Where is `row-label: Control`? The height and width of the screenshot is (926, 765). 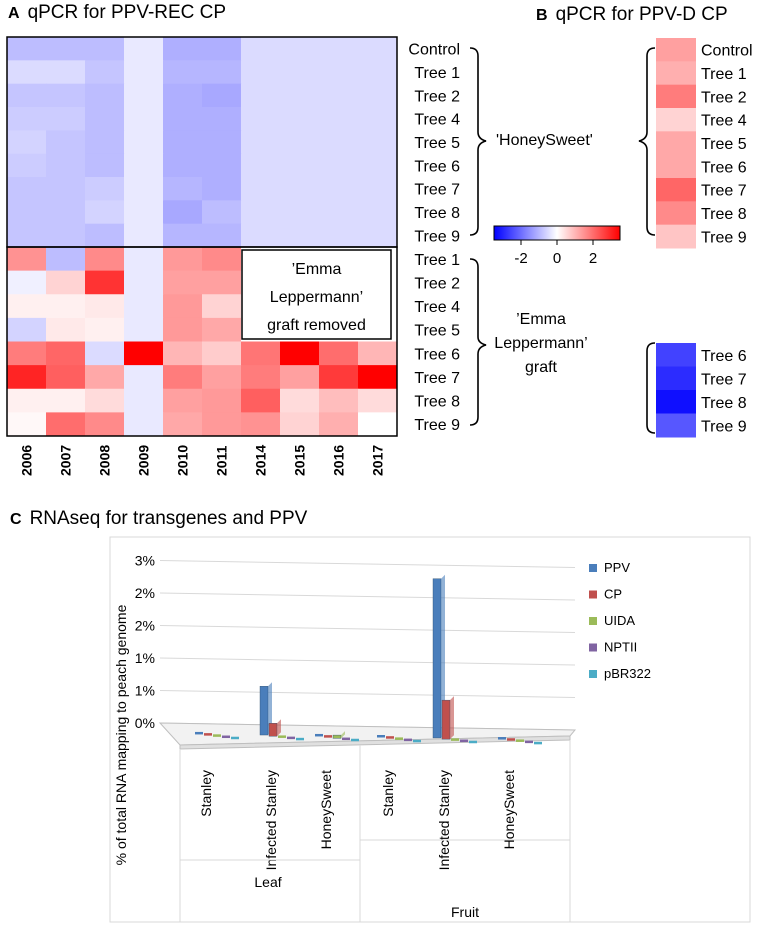 row-label: Control is located at coordinates (434, 50).